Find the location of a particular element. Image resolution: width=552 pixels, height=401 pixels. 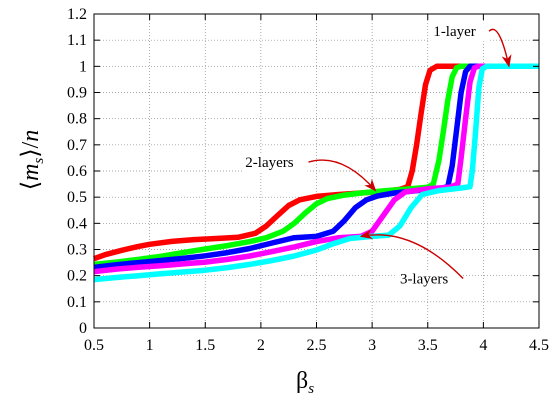

y-tick-label: 0 is located at coordinates (83, 328).